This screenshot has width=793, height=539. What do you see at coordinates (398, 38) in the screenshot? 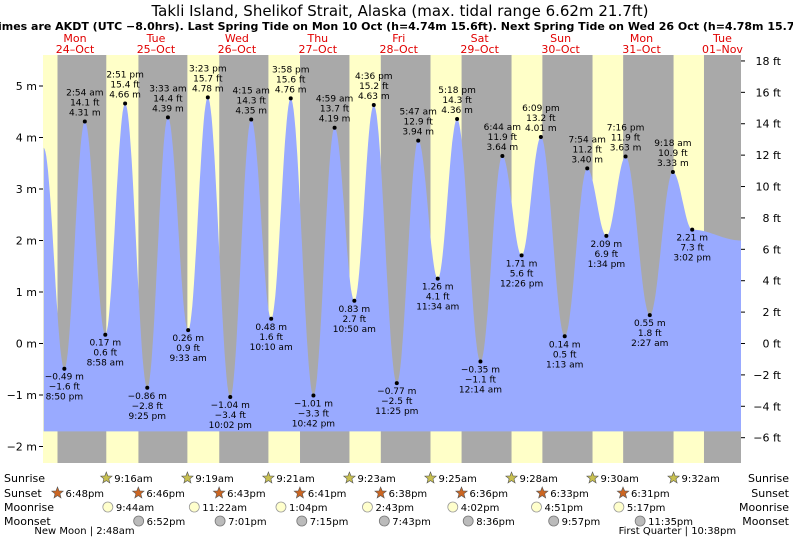
I see `day-name-label: Fri` at bounding box center [398, 38].